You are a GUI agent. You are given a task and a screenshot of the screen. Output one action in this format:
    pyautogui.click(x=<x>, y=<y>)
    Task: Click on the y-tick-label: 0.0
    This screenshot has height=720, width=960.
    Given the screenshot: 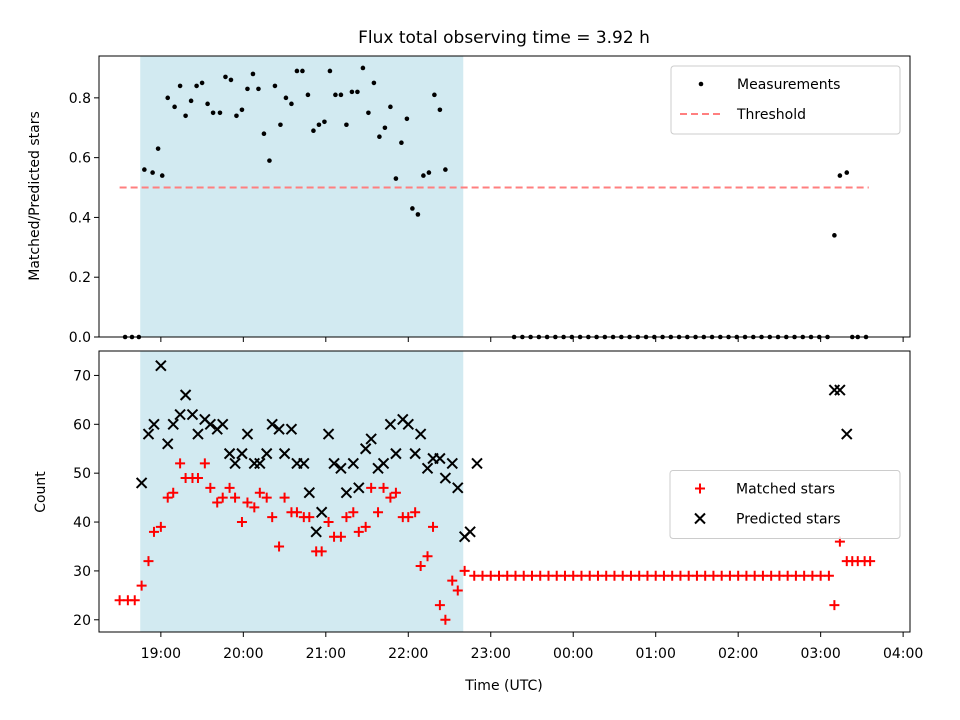 What is the action you would take?
    pyautogui.click(x=80, y=338)
    